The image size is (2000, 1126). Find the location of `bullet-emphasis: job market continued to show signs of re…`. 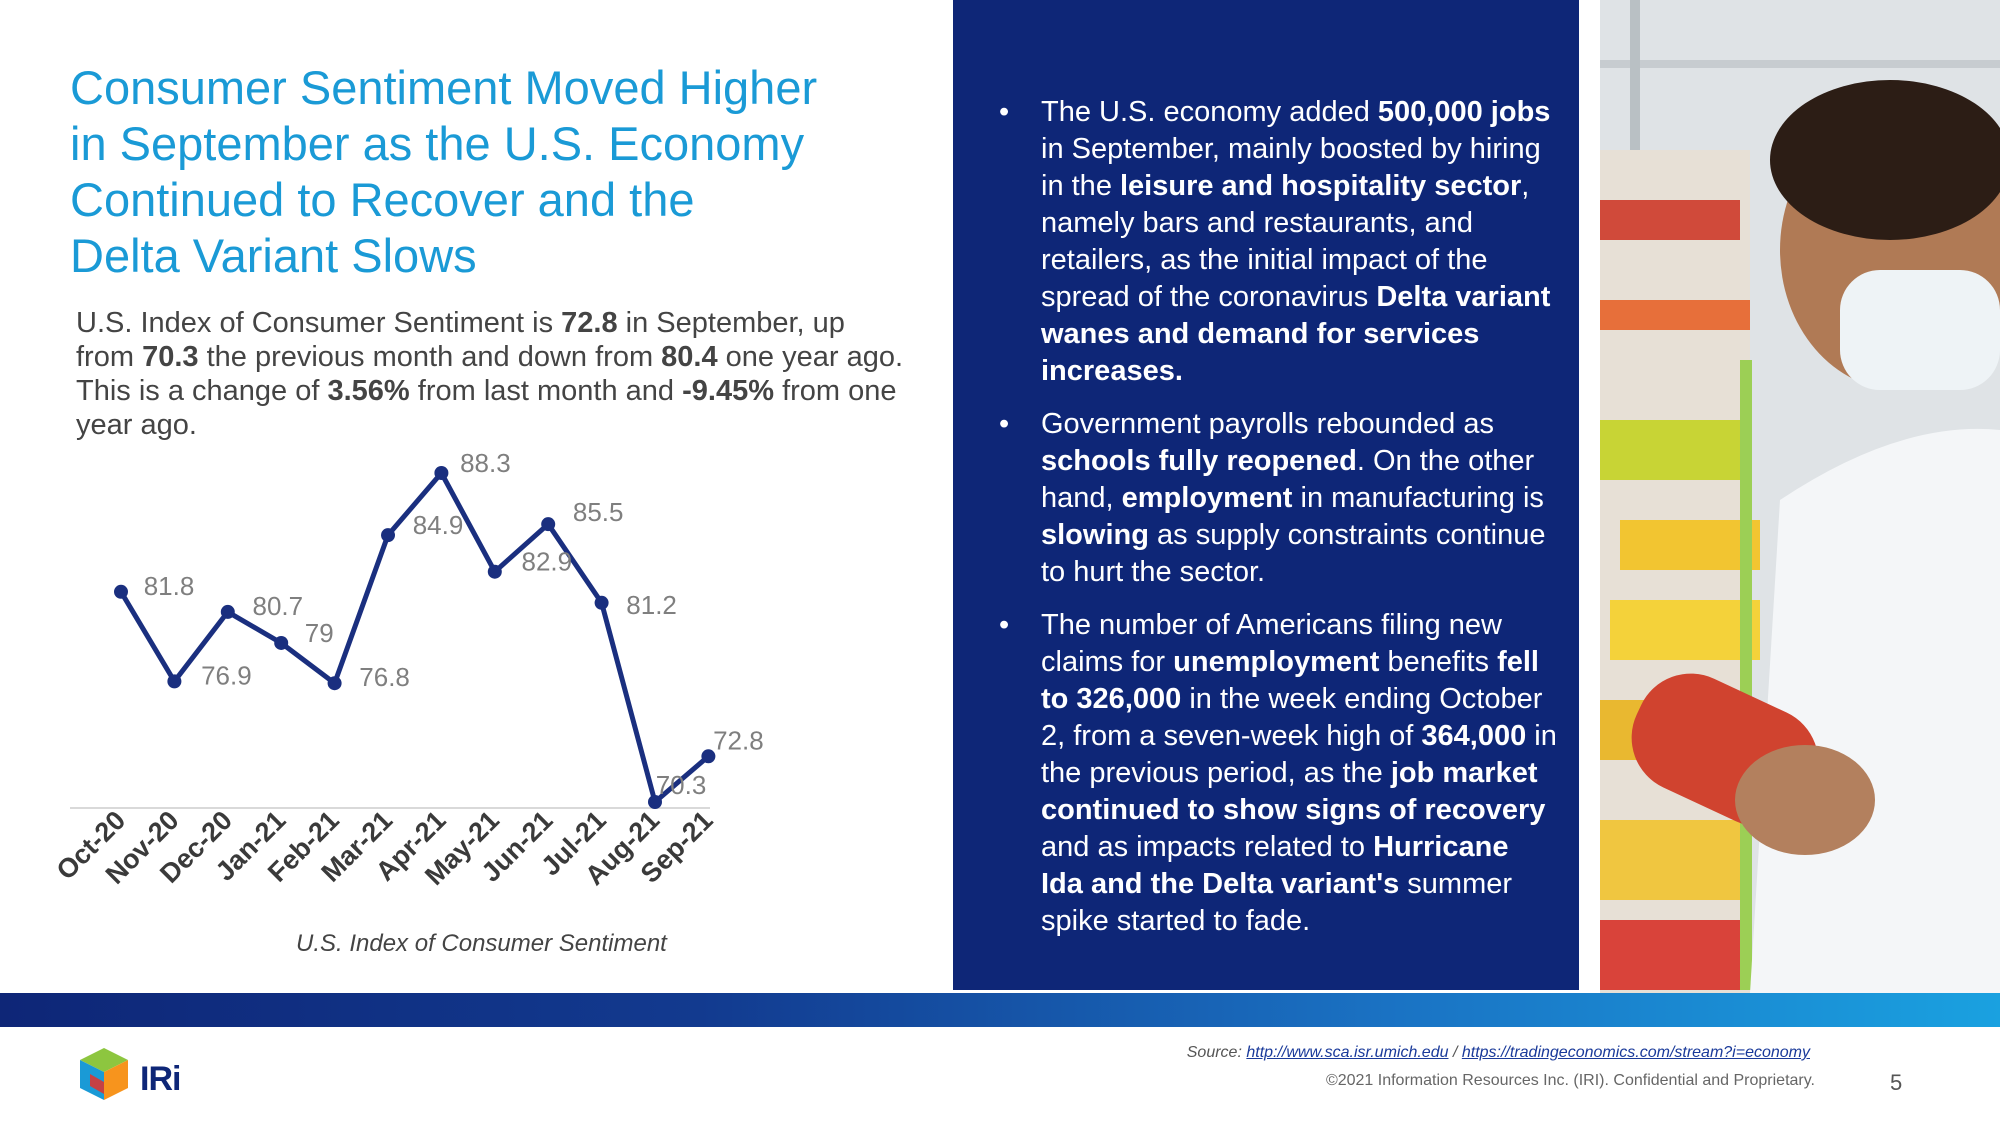

bullet-emphasis: job market continued to show signs of re… is located at coordinates (1293, 791).